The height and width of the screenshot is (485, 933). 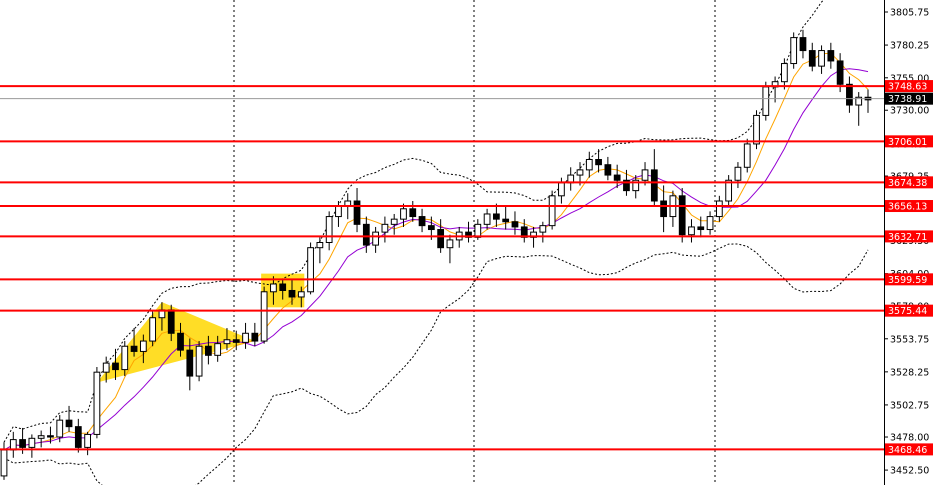 I want to click on price-axis-tick-label: 3528.25, so click(x=909, y=372).